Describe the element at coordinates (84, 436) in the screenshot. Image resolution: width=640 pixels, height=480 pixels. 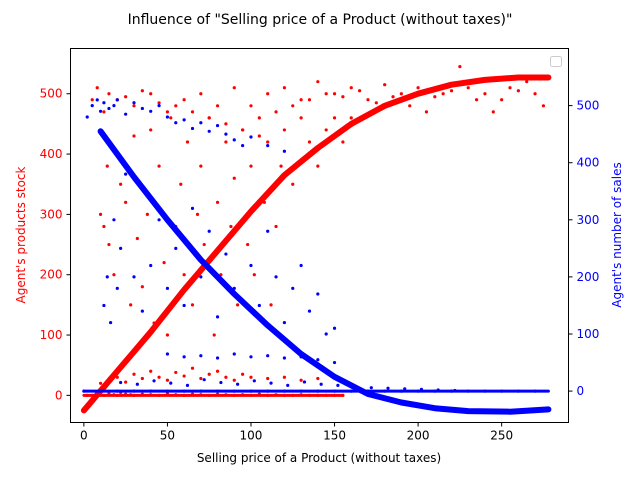
I see `x-tick-label: 0` at that location.